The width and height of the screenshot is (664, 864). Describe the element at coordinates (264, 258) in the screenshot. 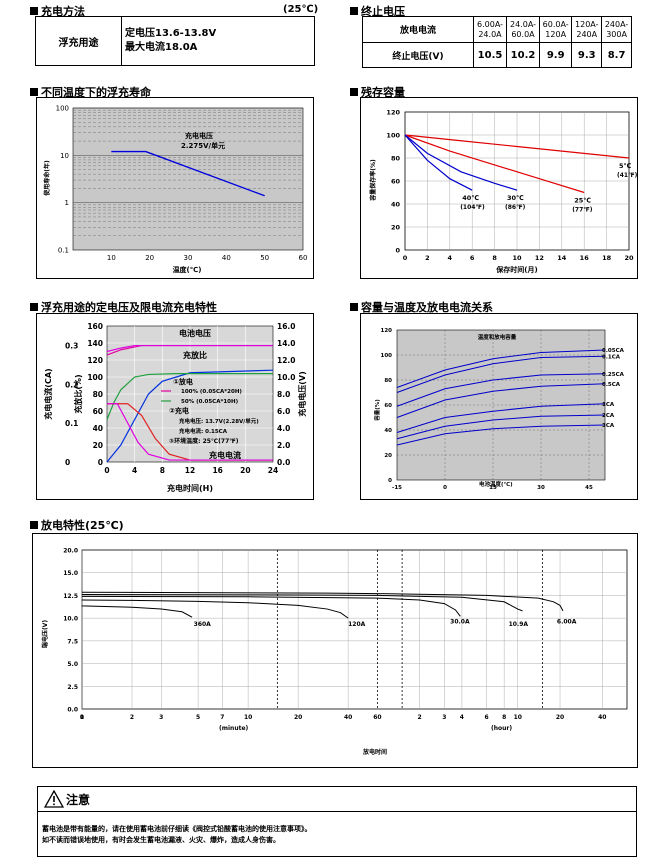

I see `fl-xtick: 50` at that location.